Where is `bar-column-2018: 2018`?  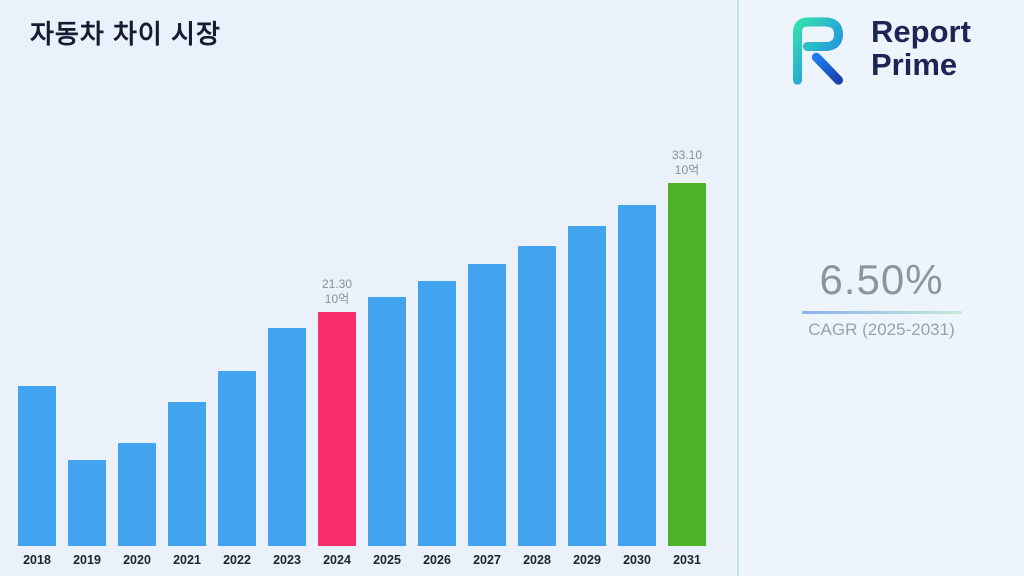 bar-column-2018: 2018 is located at coordinates (37, 477).